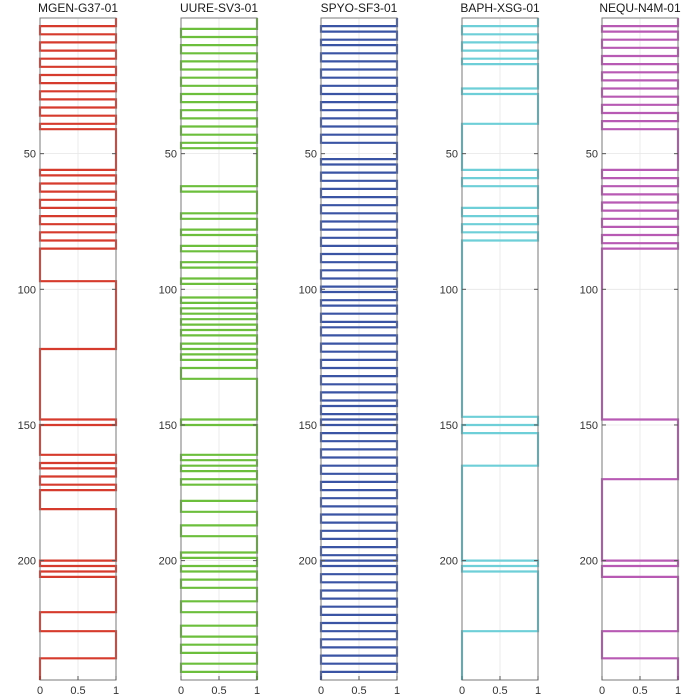 The image size is (697, 698). I want to click on panel-title: UURE-SV3-01, so click(219, 8).